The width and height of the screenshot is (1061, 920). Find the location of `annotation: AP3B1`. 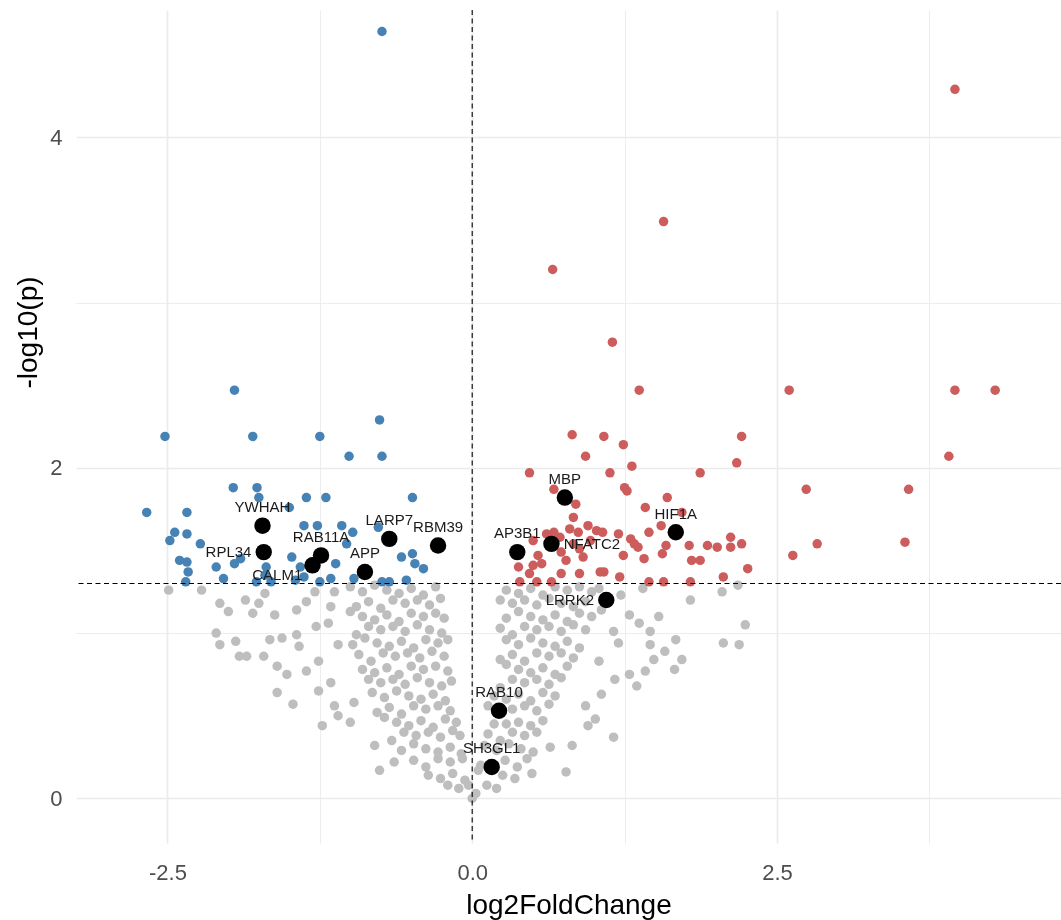

annotation: AP3B1 is located at coordinates (517, 533).